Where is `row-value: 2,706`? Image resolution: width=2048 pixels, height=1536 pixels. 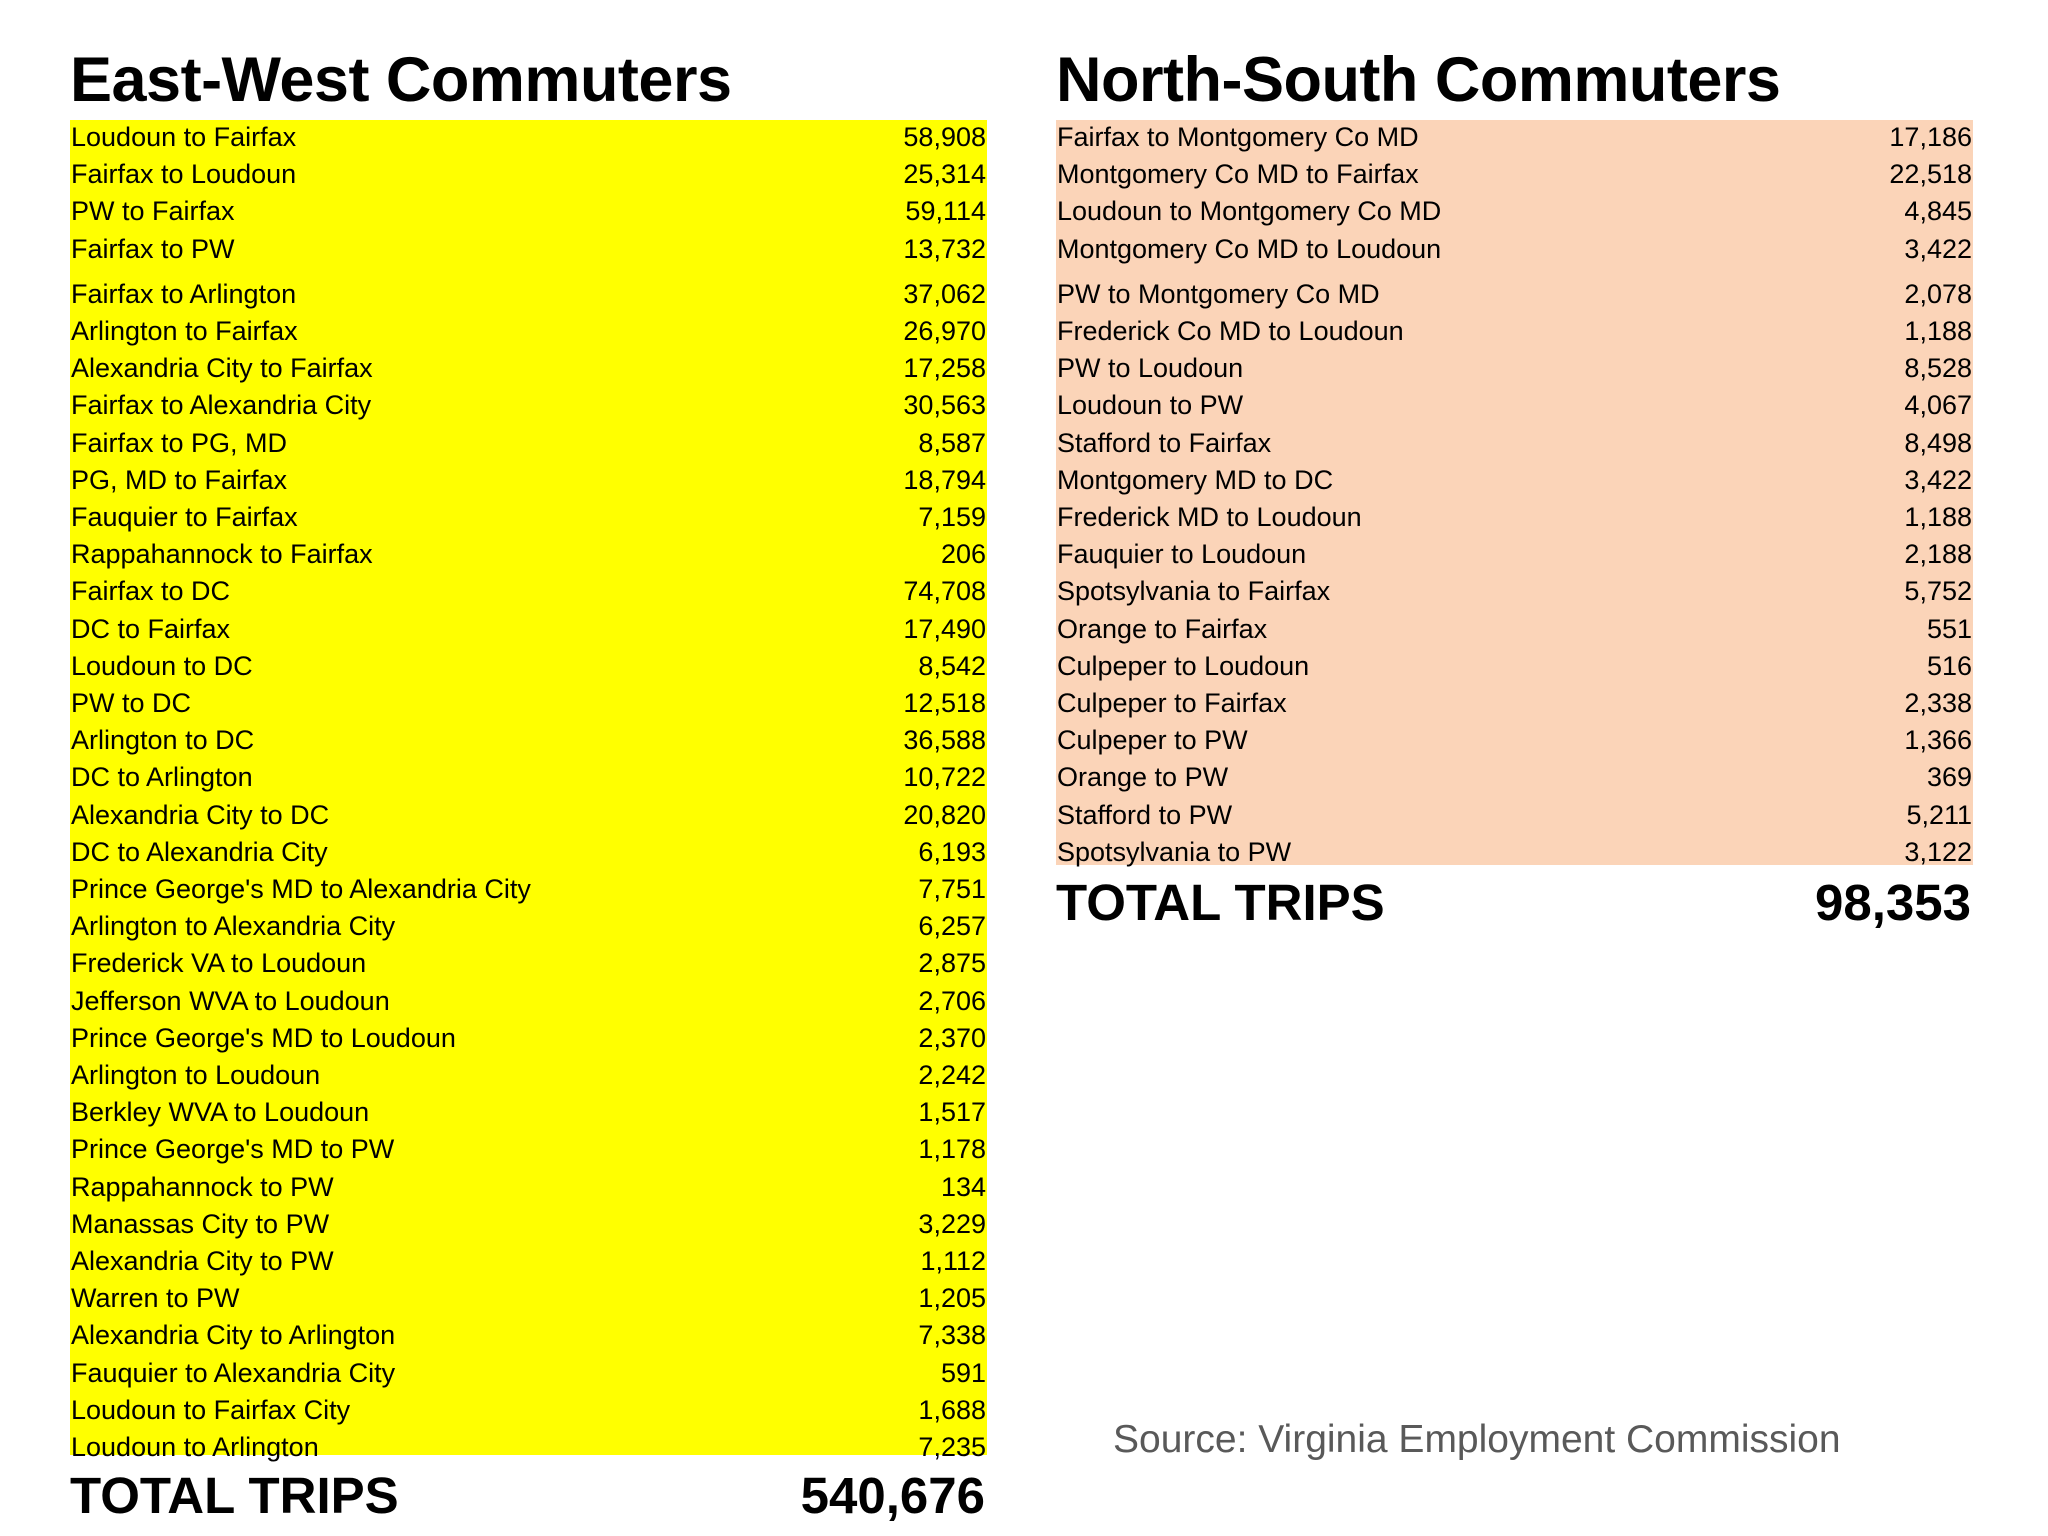
row-value: 2,706 is located at coordinates (952, 1000).